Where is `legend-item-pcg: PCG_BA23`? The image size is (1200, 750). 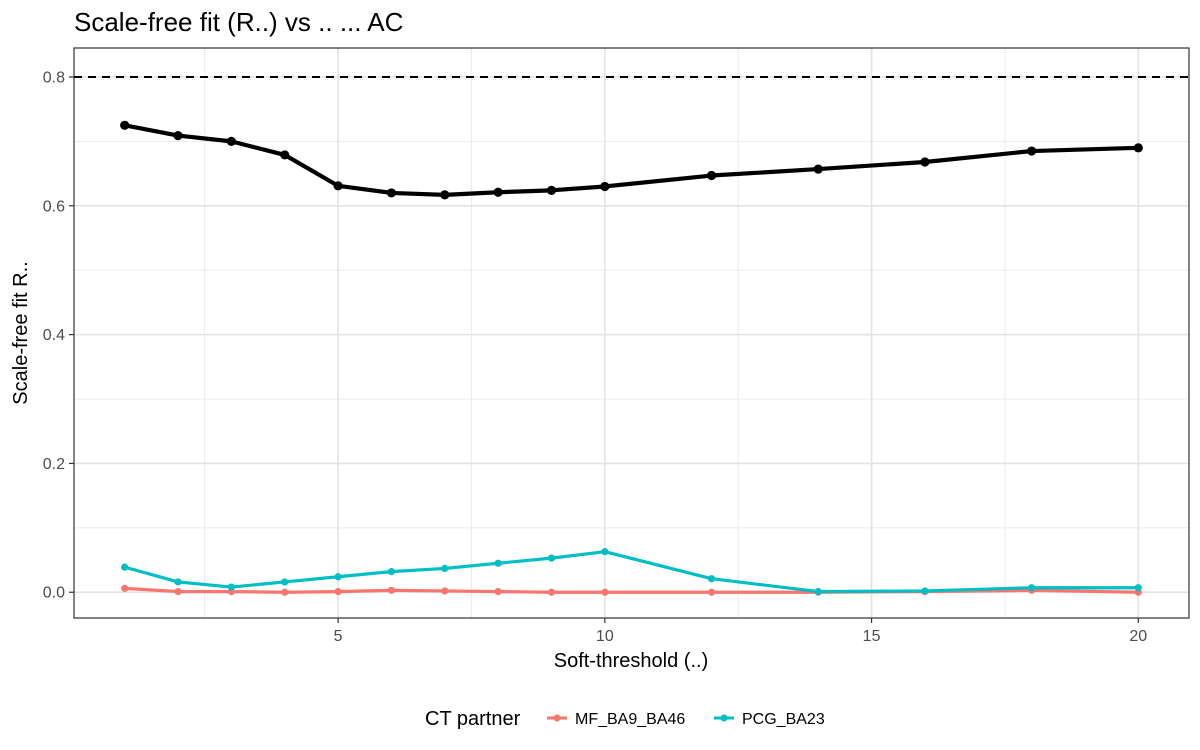 legend-item-pcg: PCG_BA23 is located at coordinates (769, 719).